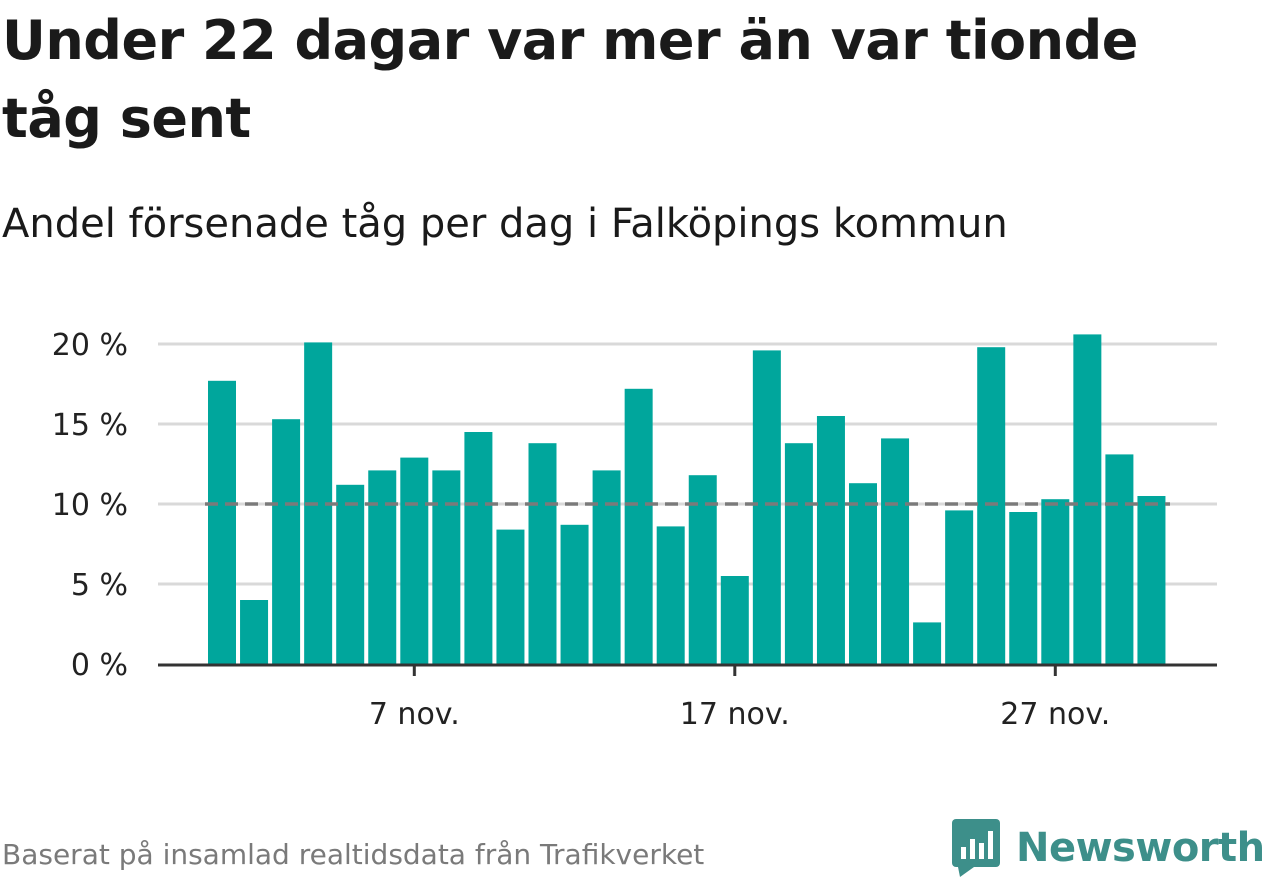 The width and height of the screenshot is (1262, 879). What do you see at coordinates (1139, 848) in the screenshot?
I see `brand-name: Newsworthy` at bounding box center [1139, 848].